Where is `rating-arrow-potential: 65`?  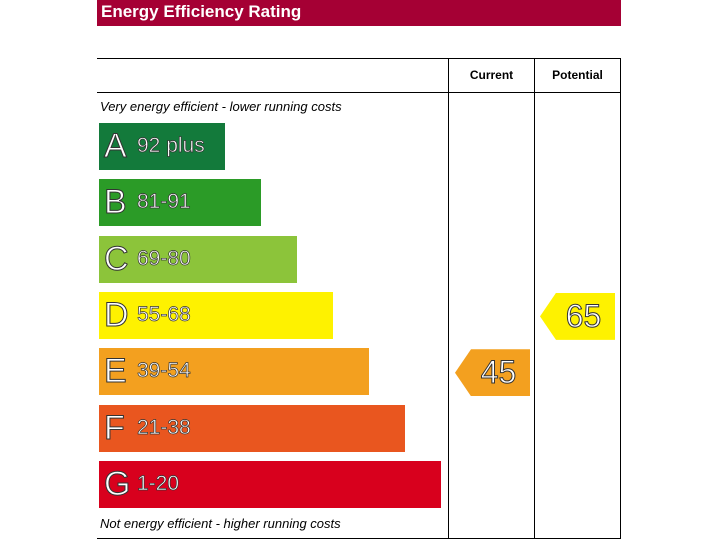
rating-arrow-potential: 65 is located at coordinates (577, 316).